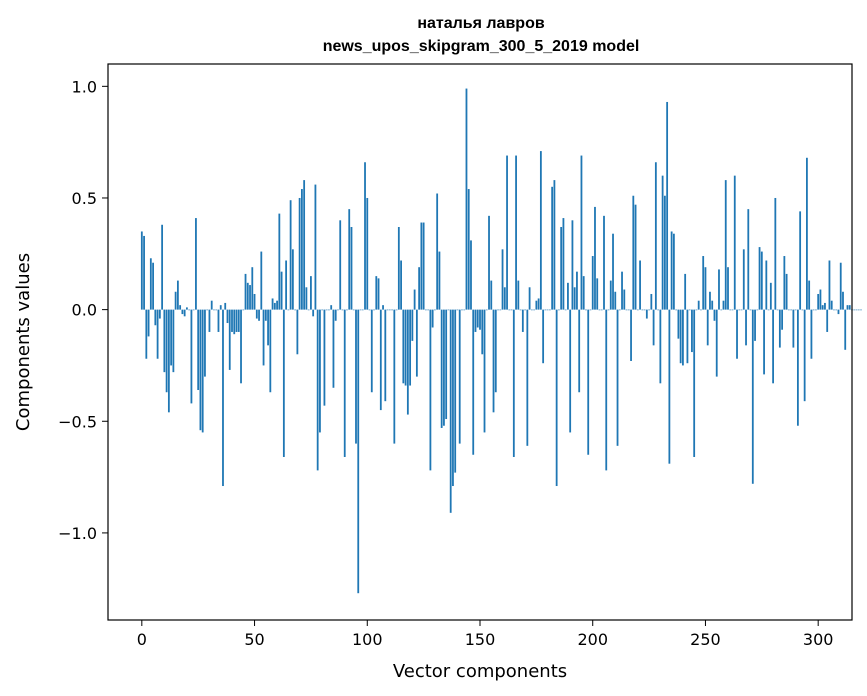 The image size is (867, 696). I want to click on y-tick-label: 1.0, so click(84, 86).